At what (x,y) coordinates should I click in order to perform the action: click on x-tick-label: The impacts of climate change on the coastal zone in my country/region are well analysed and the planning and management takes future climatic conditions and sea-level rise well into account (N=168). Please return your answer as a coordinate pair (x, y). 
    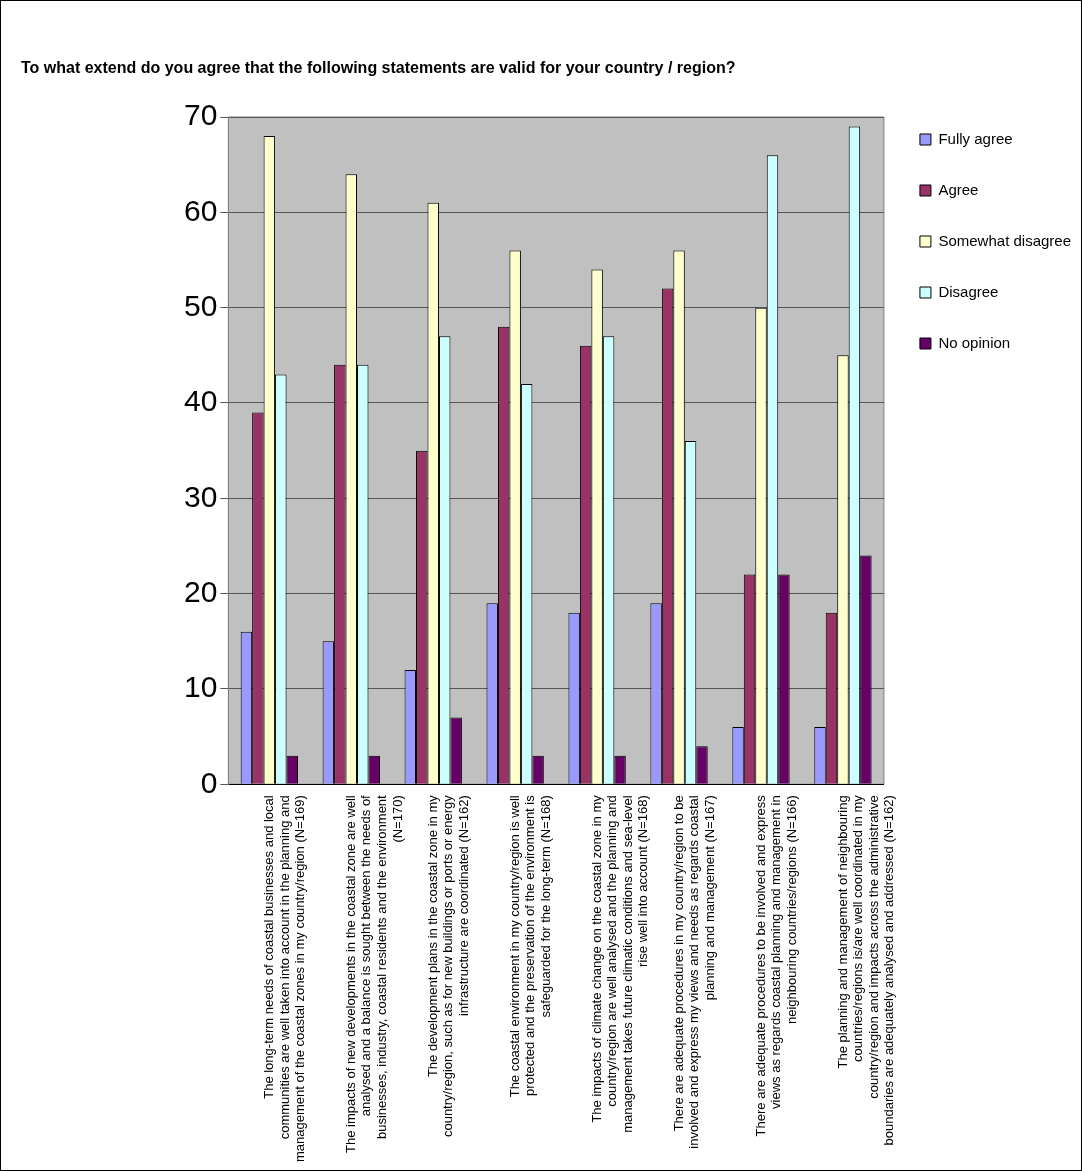
    Looking at the image, I should click on (619, 963).